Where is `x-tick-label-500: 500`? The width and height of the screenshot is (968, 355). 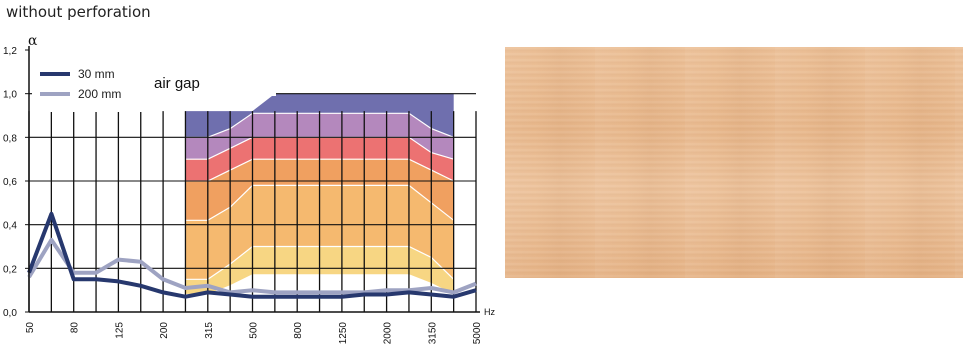
x-tick-label-500: 500 is located at coordinates (254, 330).